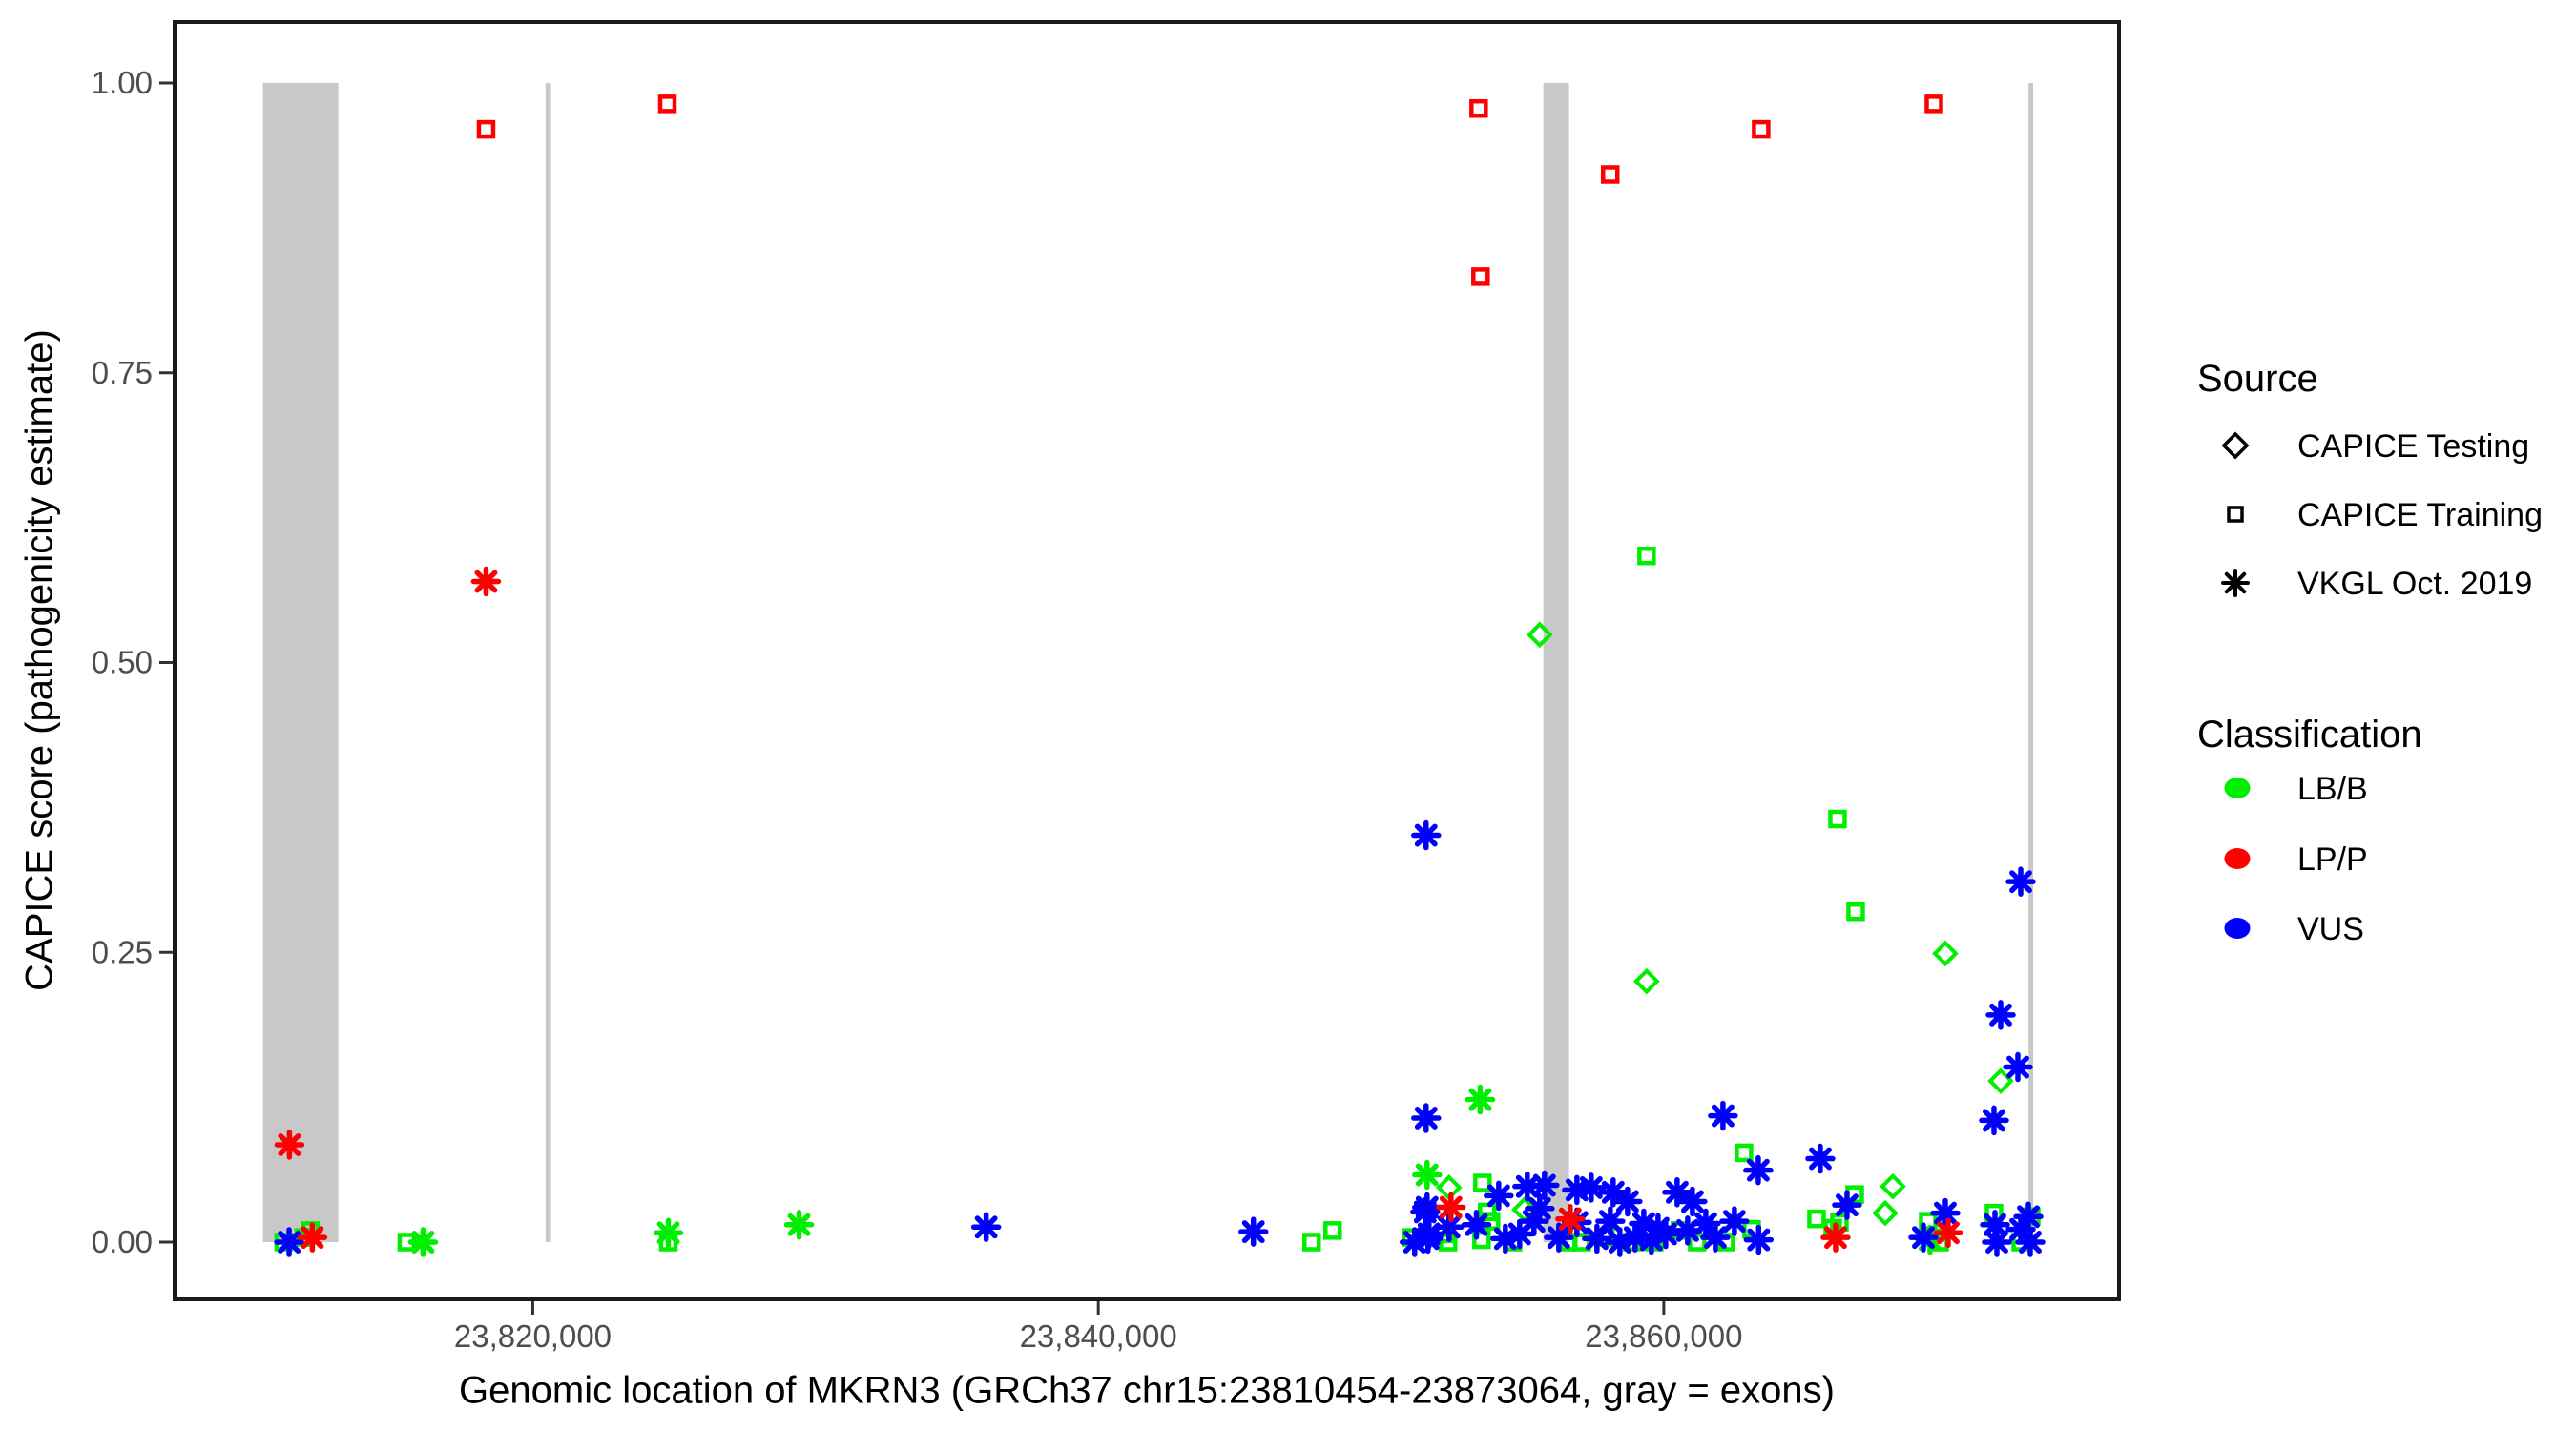 This screenshot has width=2576, height=1431. What do you see at coordinates (2330, 929) in the screenshot?
I see `legend-classification-item-label: VUS` at bounding box center [2330, 929].